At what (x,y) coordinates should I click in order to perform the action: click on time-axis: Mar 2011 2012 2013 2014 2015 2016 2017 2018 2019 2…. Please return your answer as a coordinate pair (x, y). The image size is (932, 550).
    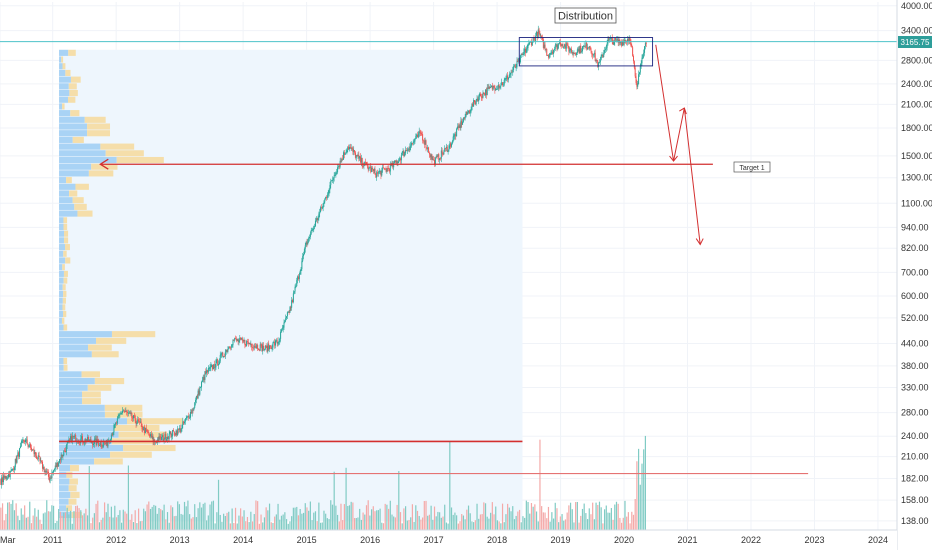
    Looking at the image, I should click on (448, 539).